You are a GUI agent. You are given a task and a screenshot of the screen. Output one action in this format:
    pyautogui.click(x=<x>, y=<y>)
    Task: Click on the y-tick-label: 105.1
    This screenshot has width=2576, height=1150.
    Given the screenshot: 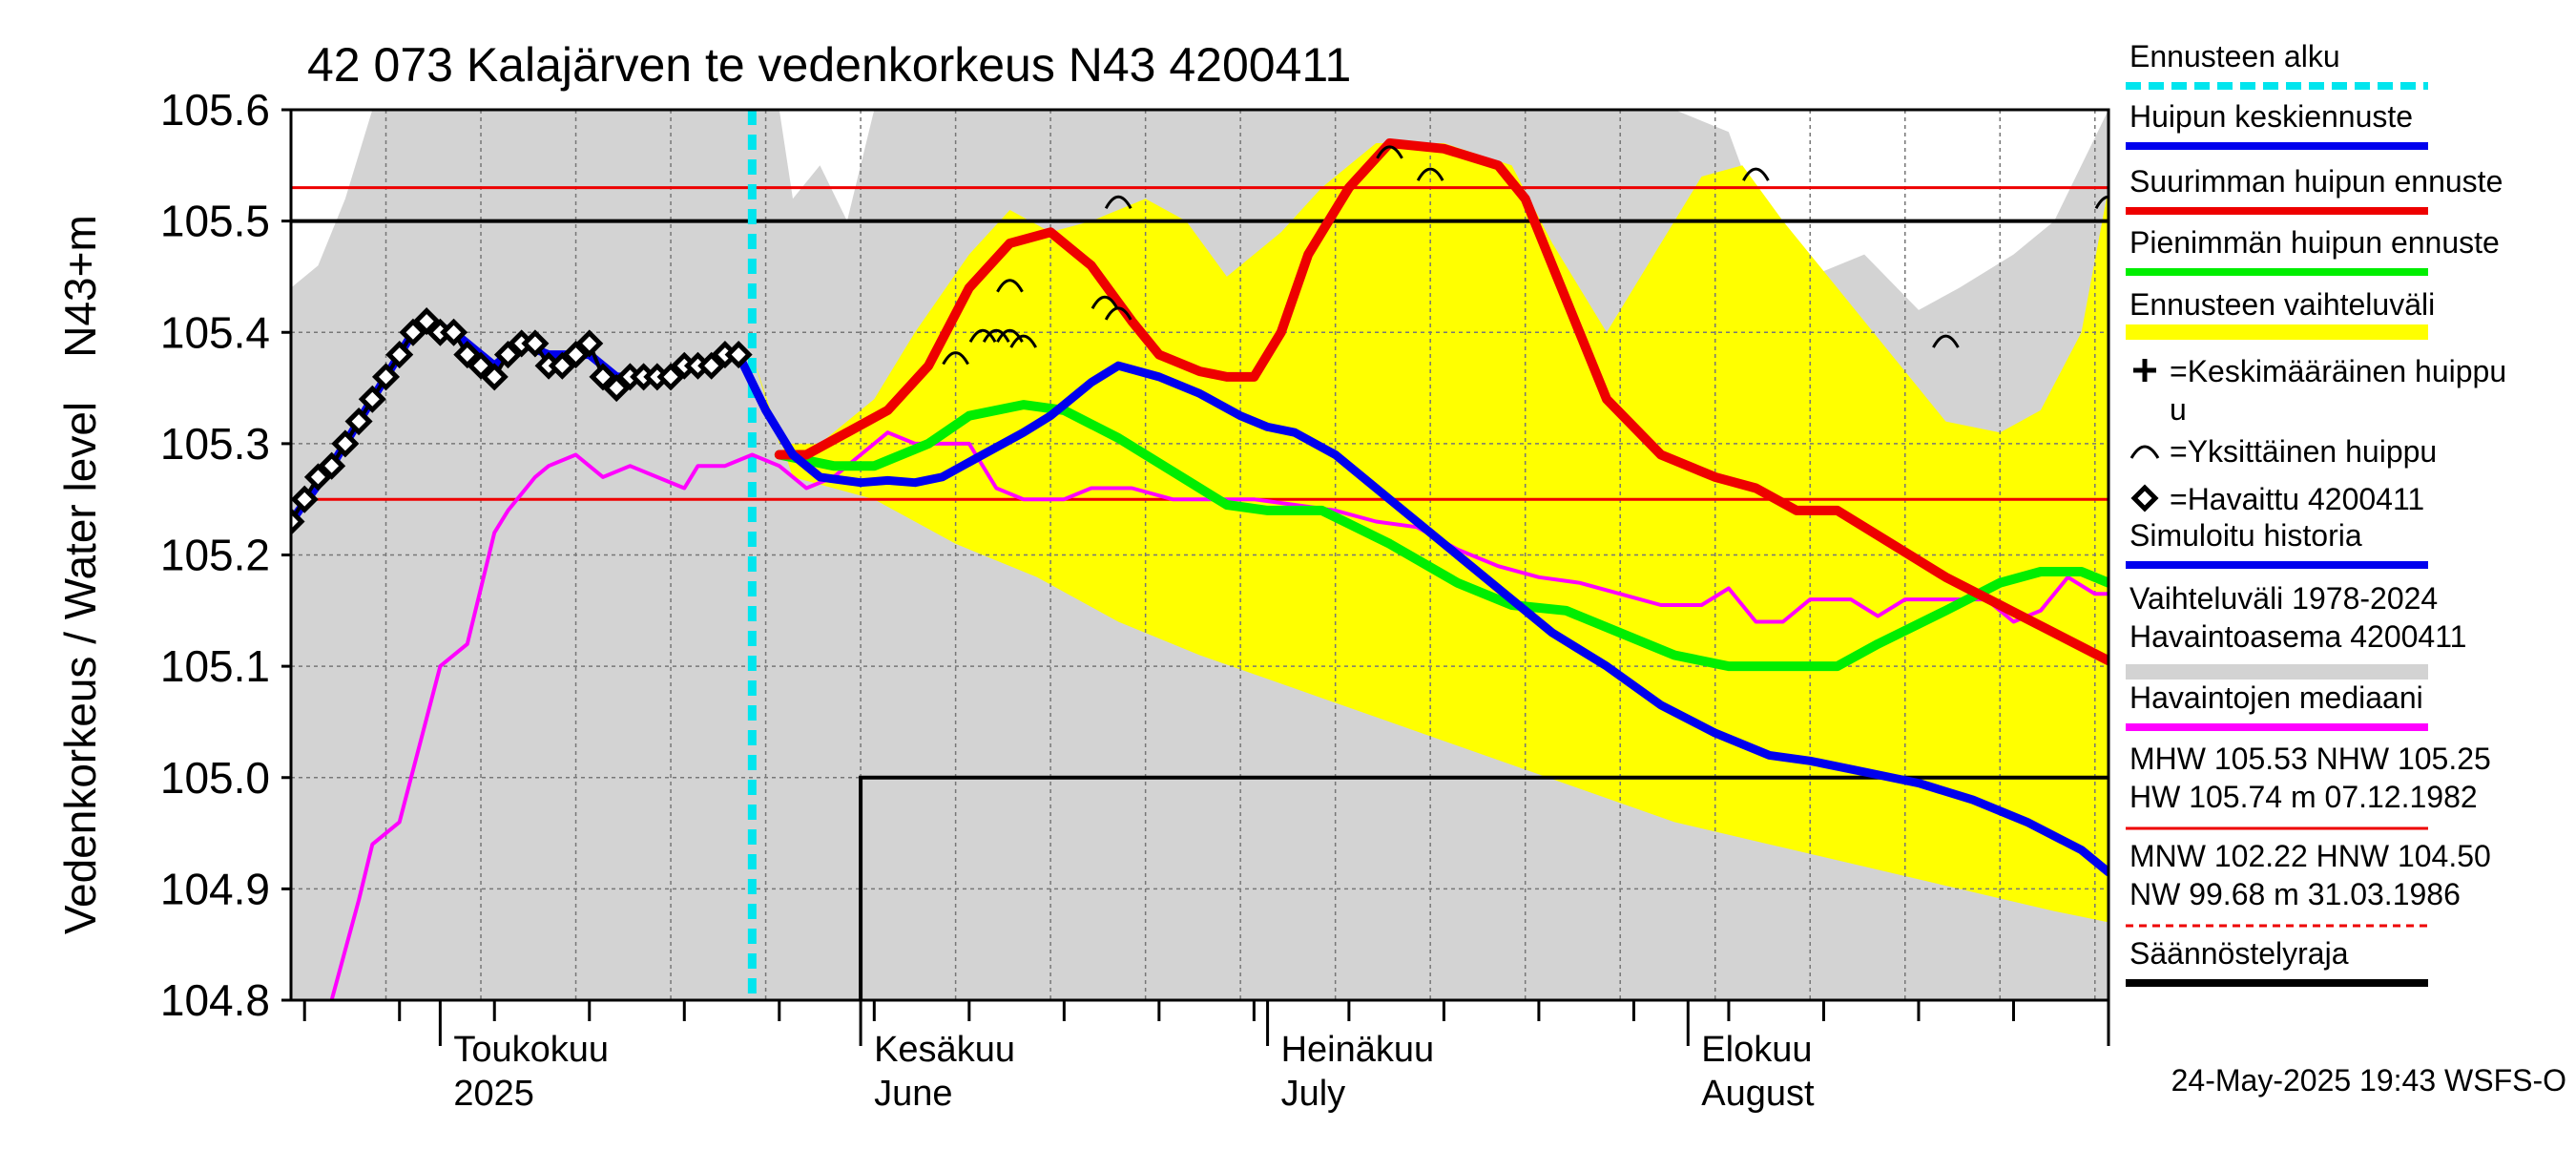 What is the action you would take?
    pyautogui.click(x=215, y=666)
    